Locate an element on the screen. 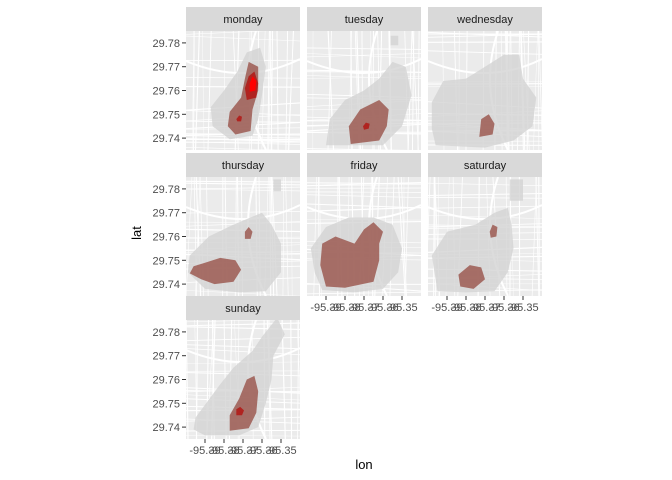 The width and height of the screenshot is (672, 480). density-region-peak is located at coordinates (253, 84).